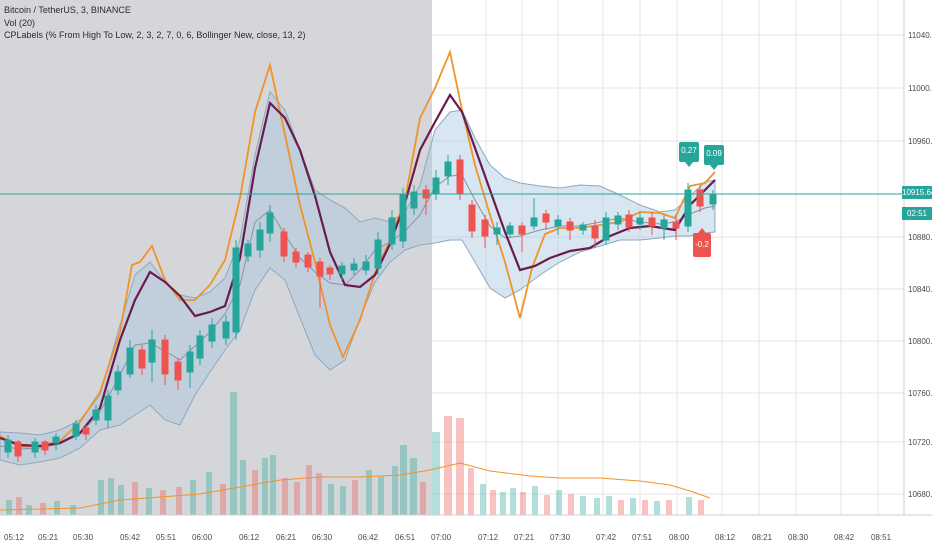 The image size is (932, 550). I want to click on price-tick: 10840.00, so click(920, 289).